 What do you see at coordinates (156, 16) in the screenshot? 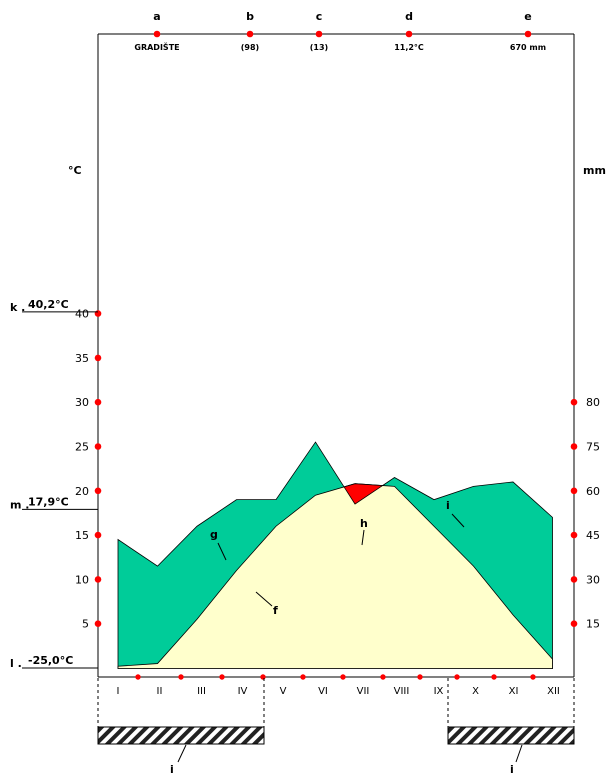
I see `header-letter-a: a` at bounding box center [156, 16].